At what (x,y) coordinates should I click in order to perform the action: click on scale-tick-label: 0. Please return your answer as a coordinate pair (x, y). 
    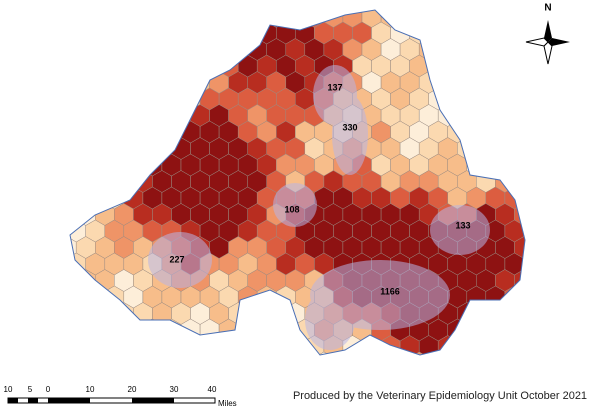
    Looking at the image, I should click on (48, 389).